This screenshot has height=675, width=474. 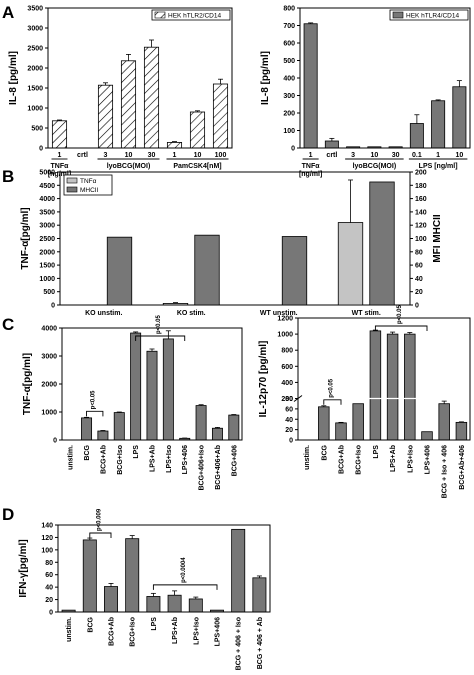 What do you see at coordinates (191, 313) in the screenshot?
I see `x-tick-label: KO stim.` at bounding box center [191, 313].